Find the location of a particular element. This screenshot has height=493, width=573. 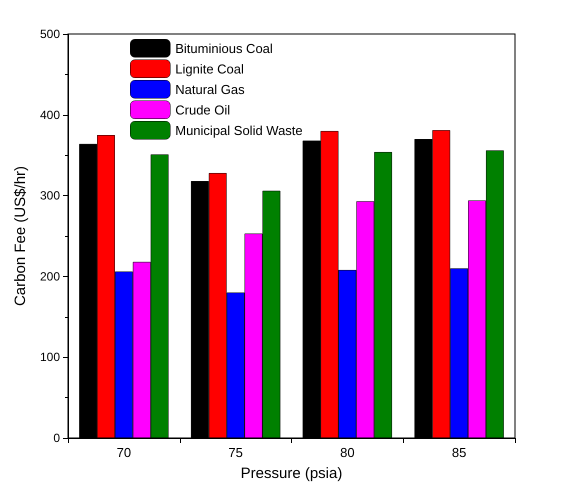

y-tick-label: 100 is located at coordinates (50, 357).